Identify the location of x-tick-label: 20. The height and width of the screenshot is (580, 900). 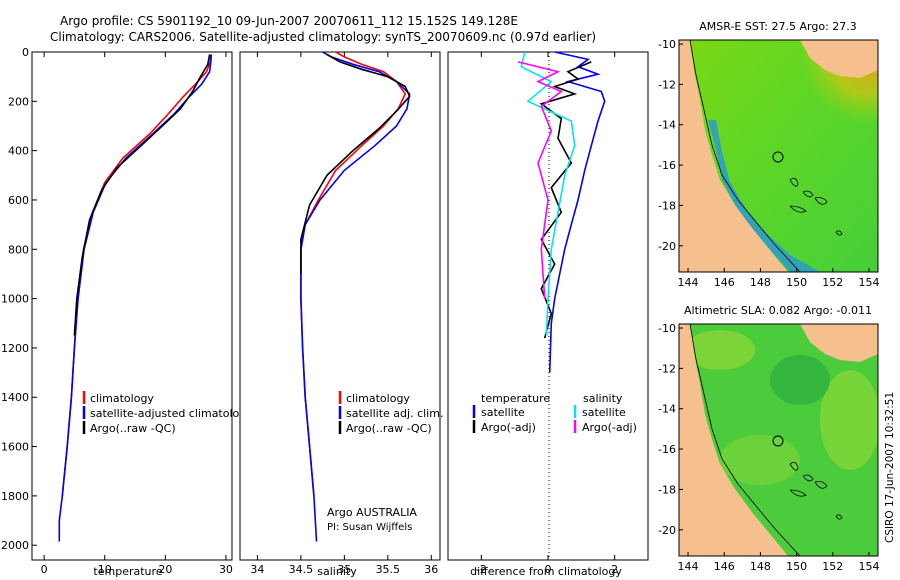
(165, 569).